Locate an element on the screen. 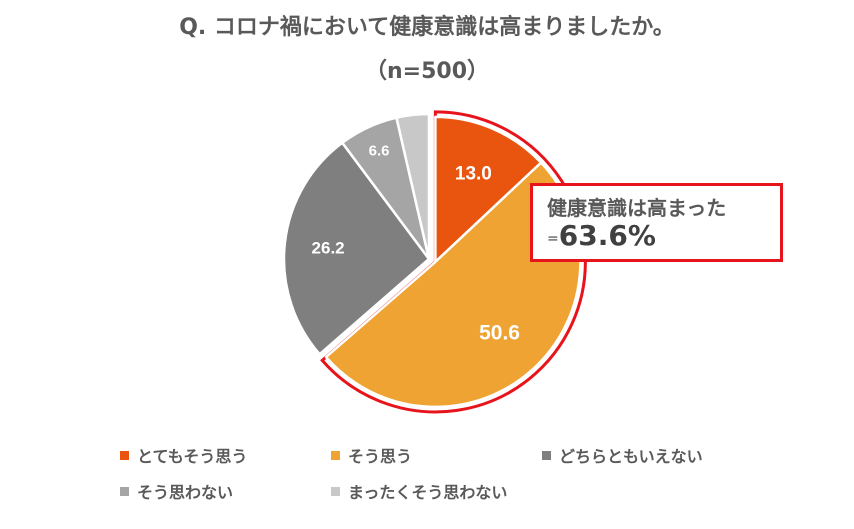 This screenshot has width=854, height=529. pie-slice-very-much is located at coordinates (488, 189).